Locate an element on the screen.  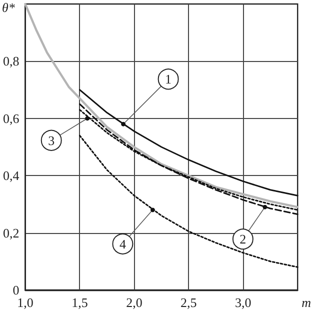
x-tick-label: 1,0 is located at coordinates (25, 302).